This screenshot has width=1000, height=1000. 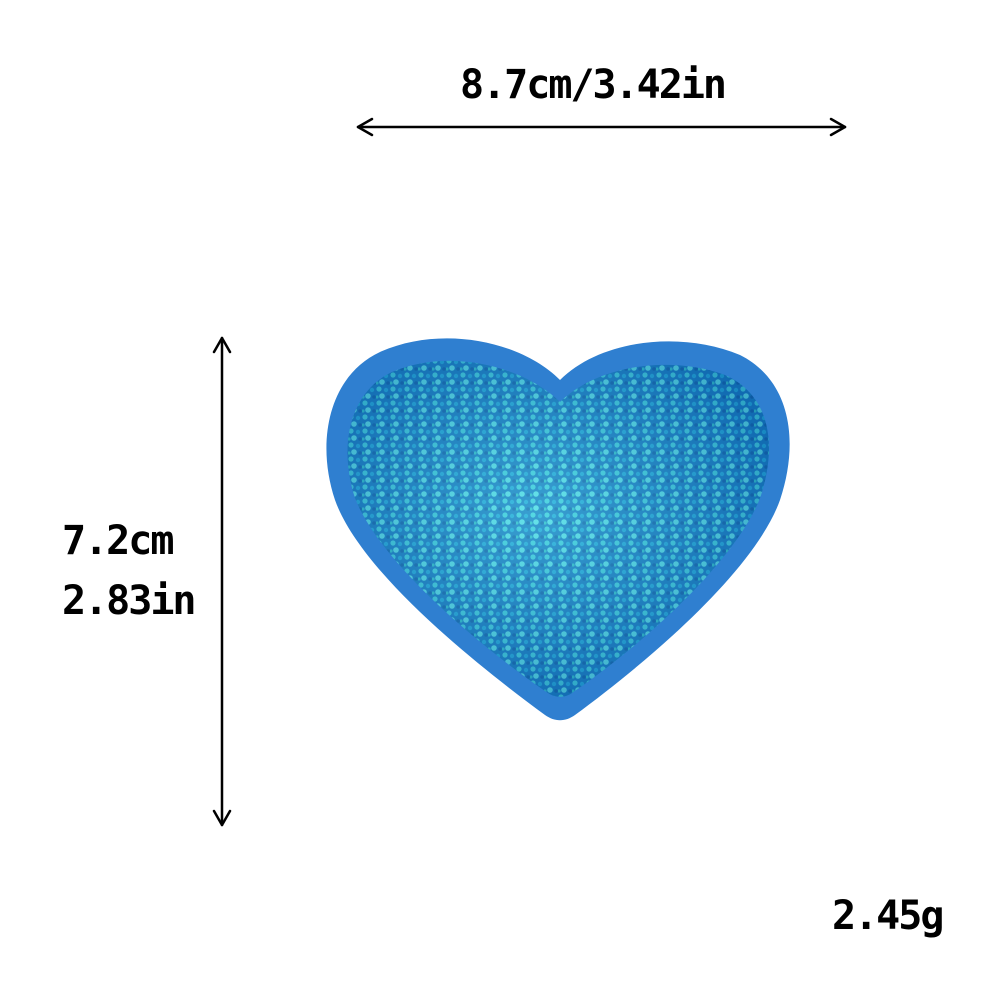 I want to click on weight-label: 2.45g, so click(x=888, y=916).